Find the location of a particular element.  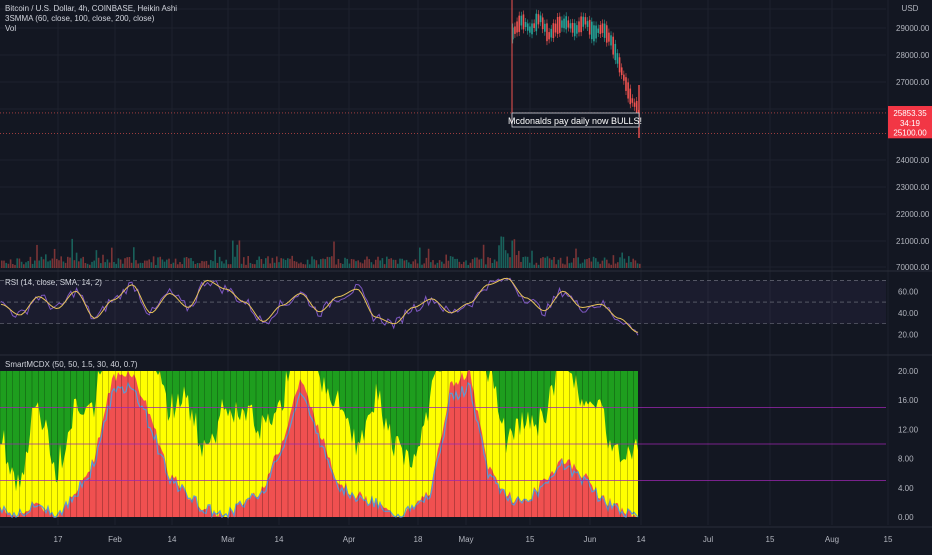

rsi-title: RSI (14, close, SMA, 14, 2) is located at coordinates (53, 282).